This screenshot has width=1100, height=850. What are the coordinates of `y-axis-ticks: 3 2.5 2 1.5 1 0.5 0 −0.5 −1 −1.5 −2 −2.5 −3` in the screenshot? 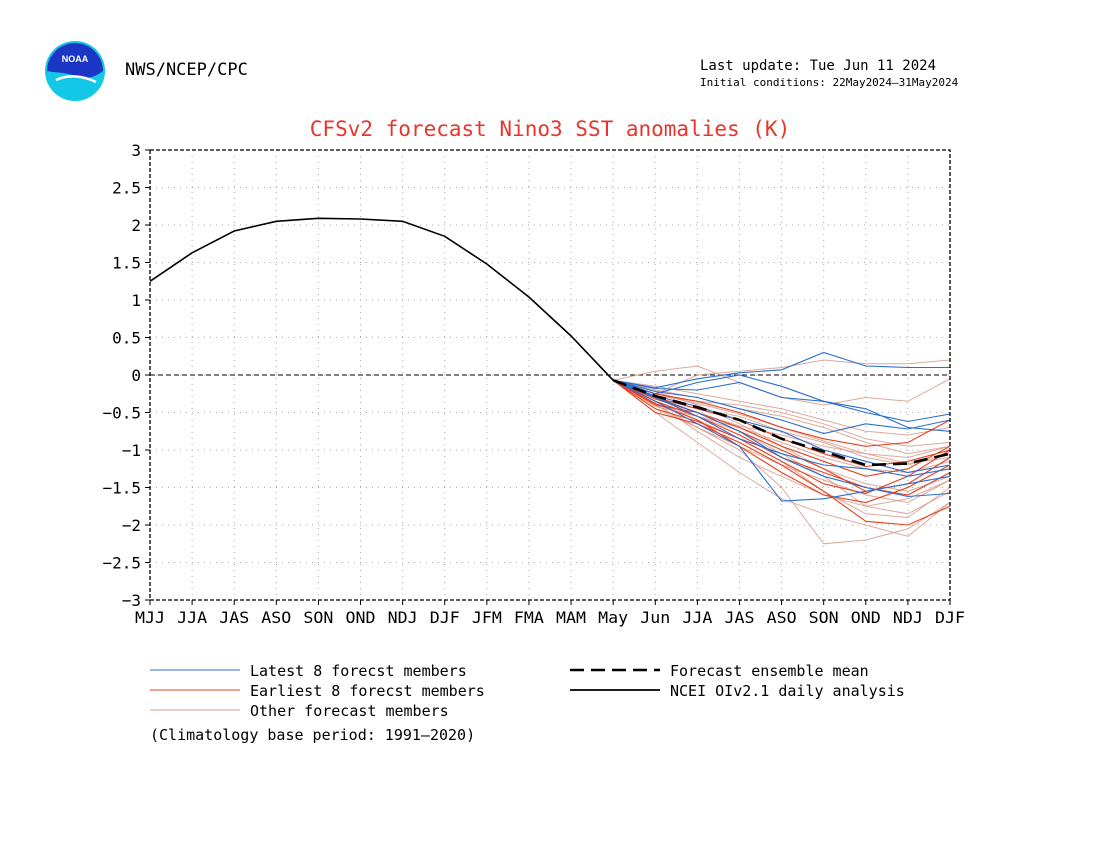 It's located at (126, 375).